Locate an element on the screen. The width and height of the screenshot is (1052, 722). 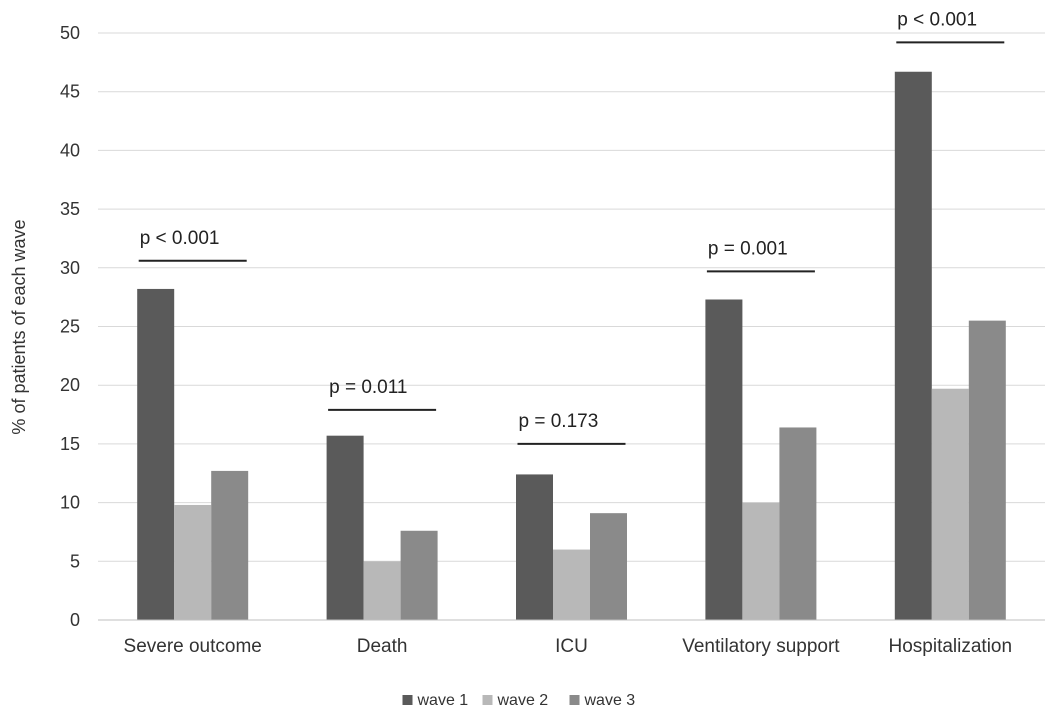
bar-wave-2-death is located at coordinates (382, 590).